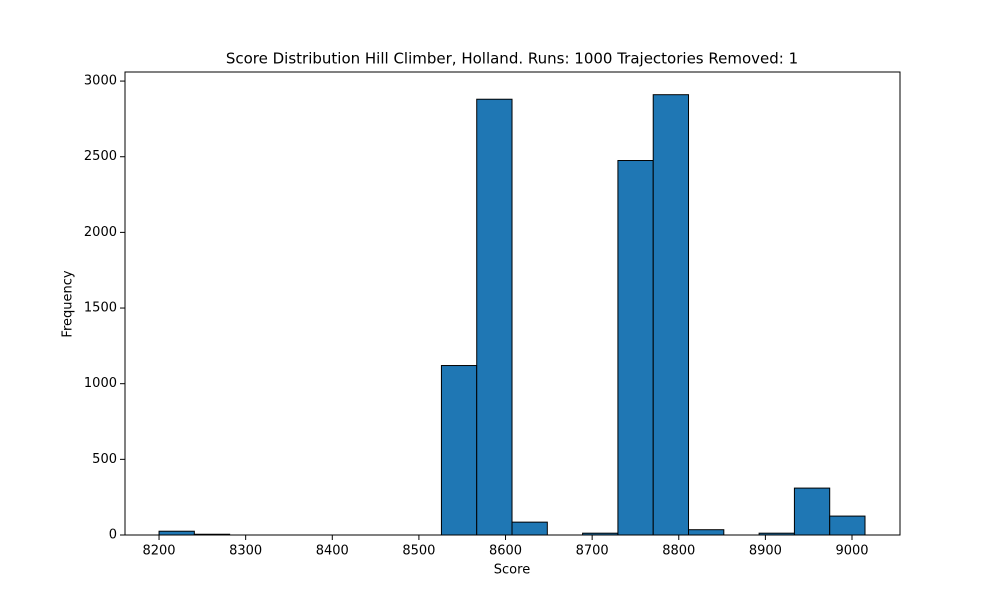 Image resolution: width=1000 pixels, height=604 pixels. I want to click on y-axis-label: Frequency, so click(68, 303).